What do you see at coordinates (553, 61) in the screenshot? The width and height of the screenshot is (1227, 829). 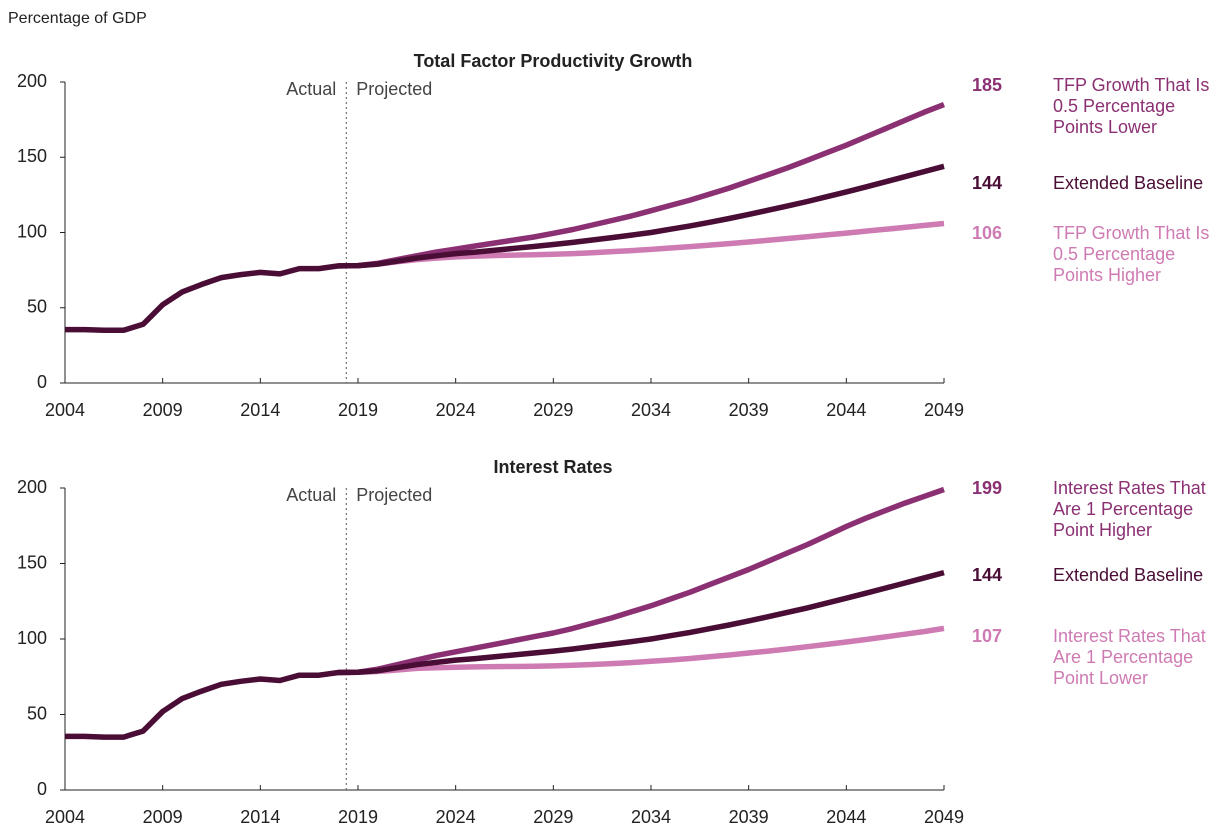 I see `chart-title: Total Factor Productivity Growth` at bounding box center [553, 61].